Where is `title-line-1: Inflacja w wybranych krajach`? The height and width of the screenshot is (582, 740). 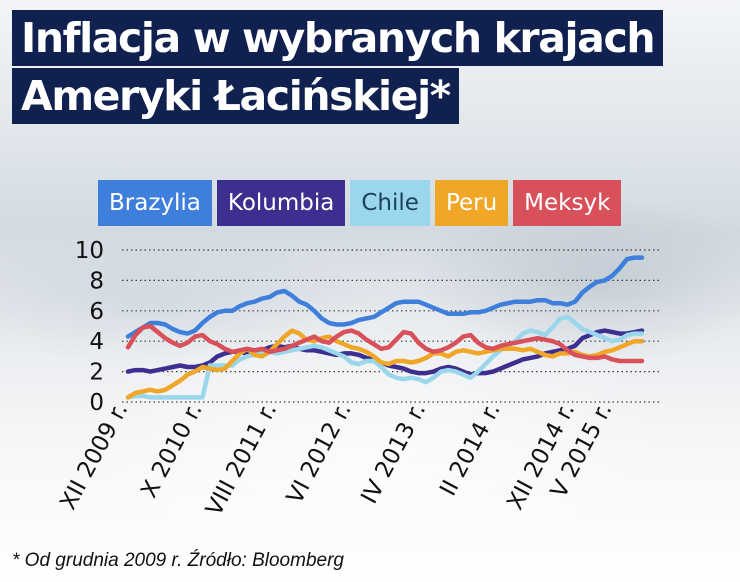
title-line-1: Inflacja w wybranych krajach is located at coordinates (338, 38).